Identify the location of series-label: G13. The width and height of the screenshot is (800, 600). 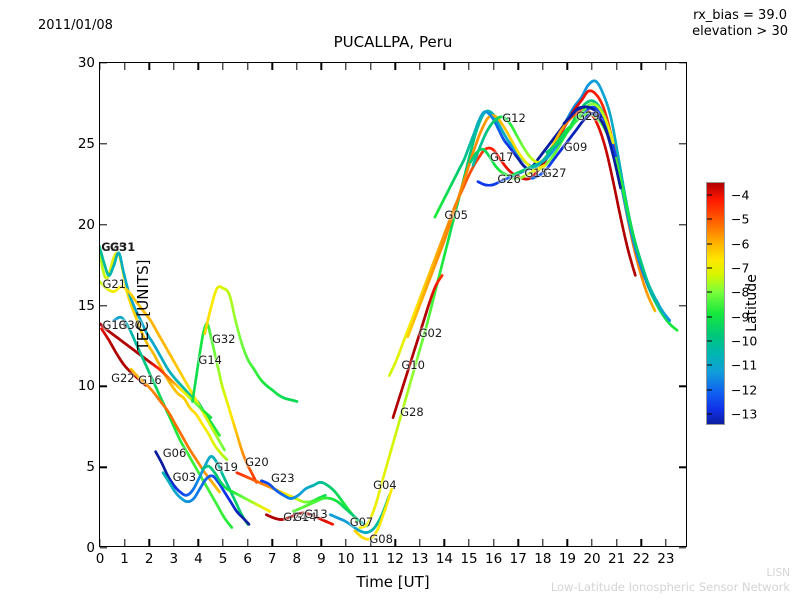
(316, 514).